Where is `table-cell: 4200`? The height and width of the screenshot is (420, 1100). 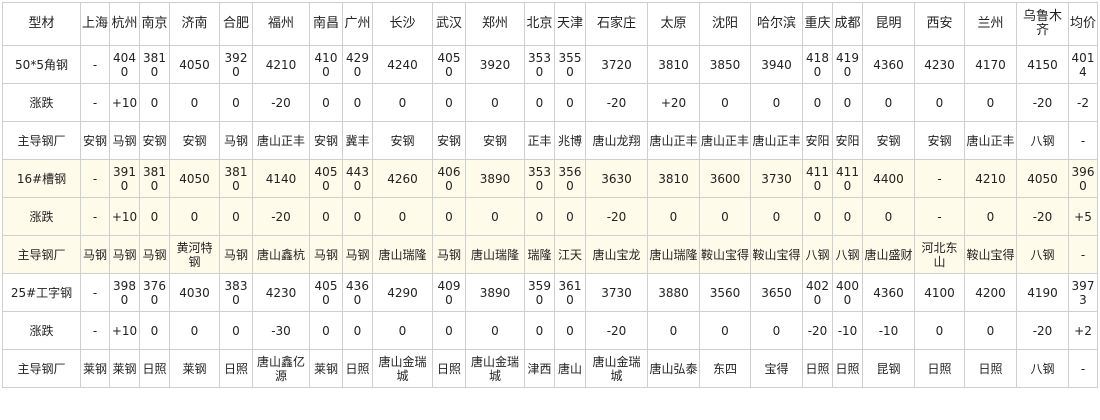 table-cell: 4200 is located at coordinates (990, 292).